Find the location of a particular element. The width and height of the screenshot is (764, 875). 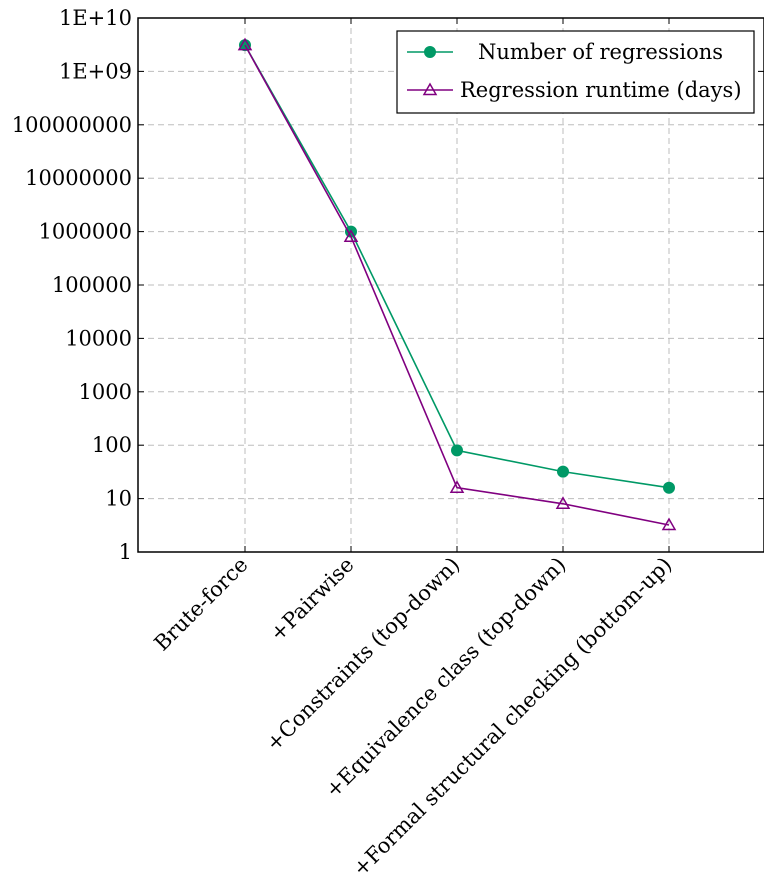

legend-entry: Regression runtime (days) is located at coordinates (574, 90).